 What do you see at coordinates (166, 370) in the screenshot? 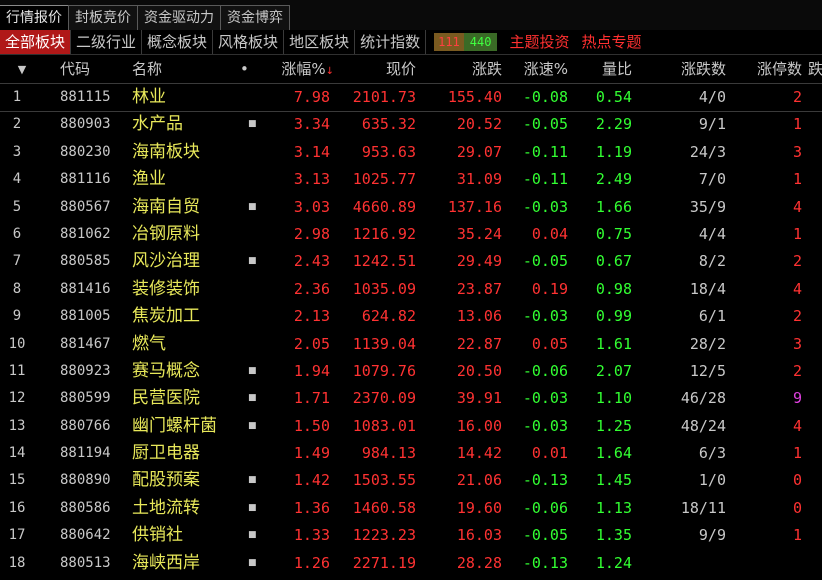
I see `sector-name: 赛马概念` at bounding box center [166, 370].